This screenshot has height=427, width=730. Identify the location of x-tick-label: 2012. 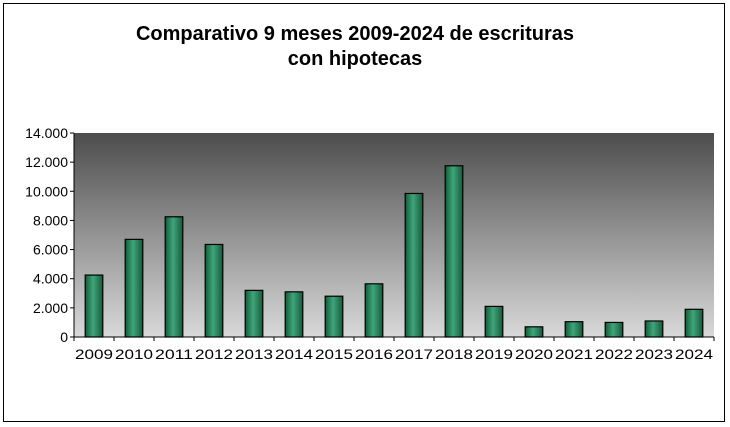
(214, 354).